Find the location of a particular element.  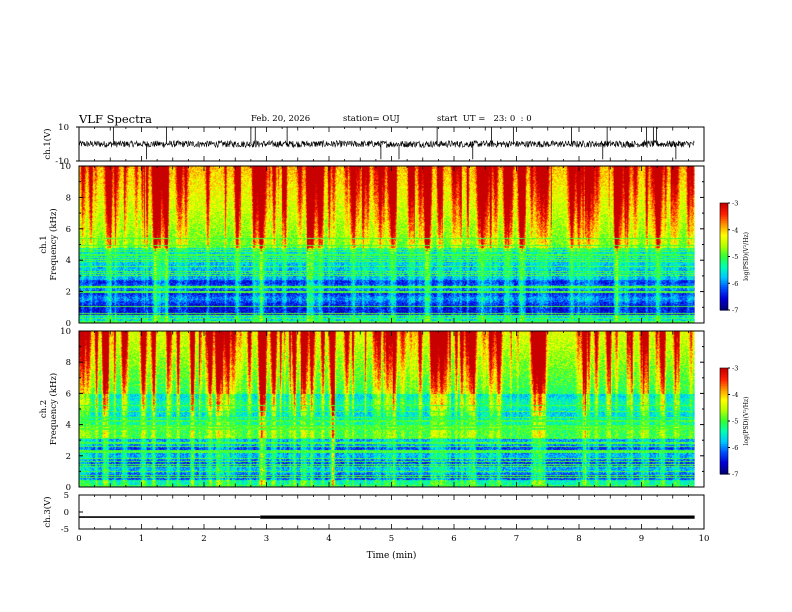

figure-title: VLF Spectra is located at coordinates (116, 119).